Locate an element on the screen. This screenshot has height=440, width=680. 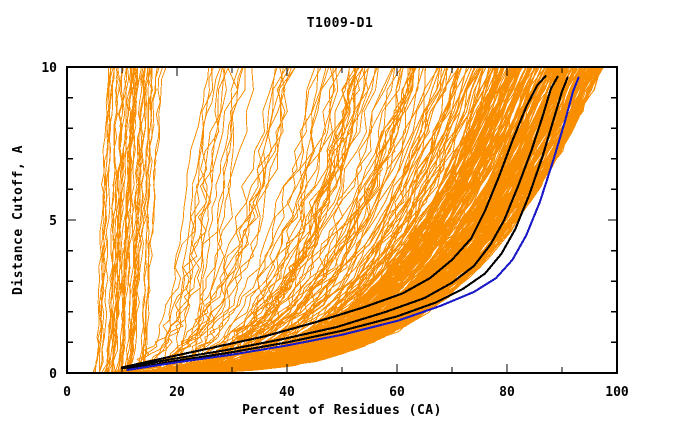
page-title: T1009-D1 is located at coordinates (340, 23).